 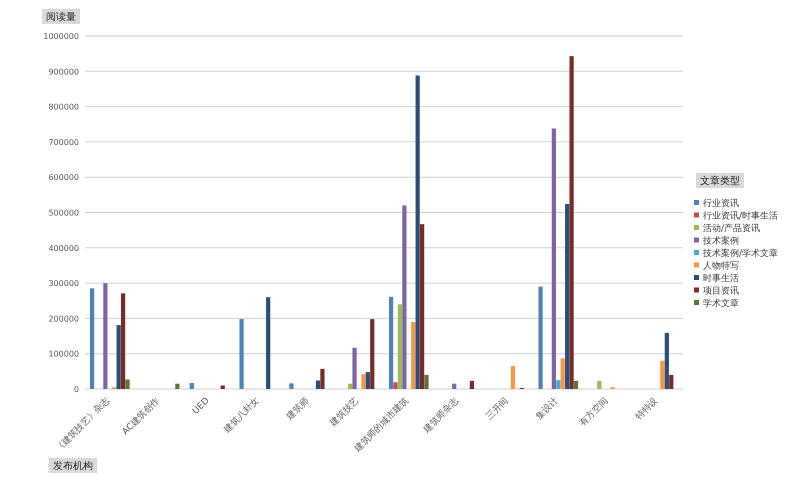 What do you see at coordinates (82, 424) in the screenshot?
I see `x-tick-label: 《建筑技艺》杂志` at bounding box center [82, 424].